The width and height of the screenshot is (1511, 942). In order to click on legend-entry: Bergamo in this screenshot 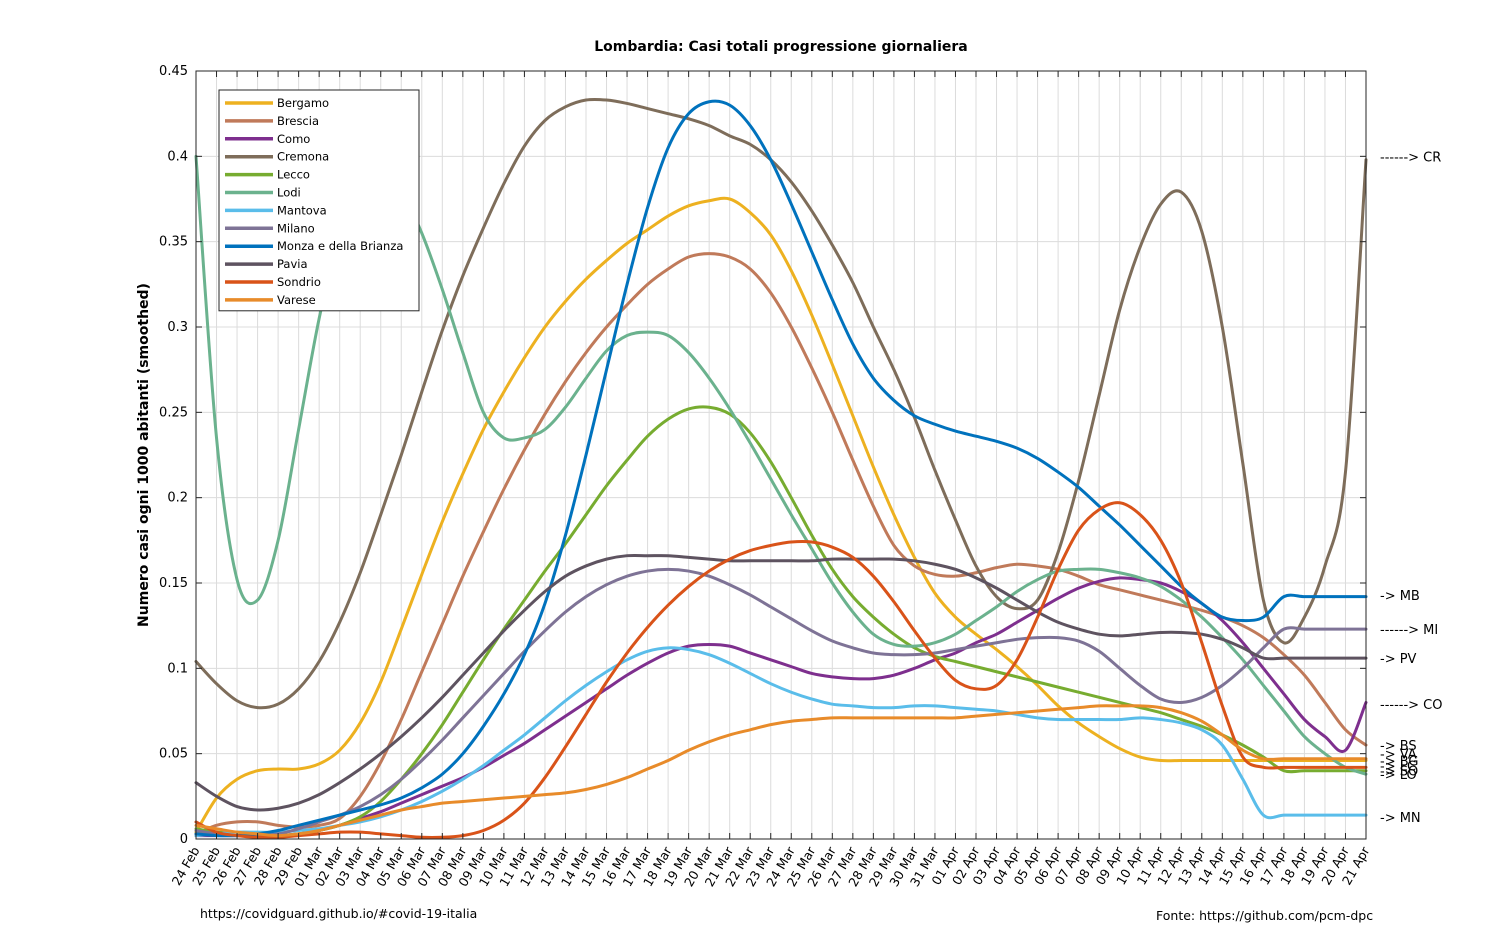, I will do `click(303, 103)`.